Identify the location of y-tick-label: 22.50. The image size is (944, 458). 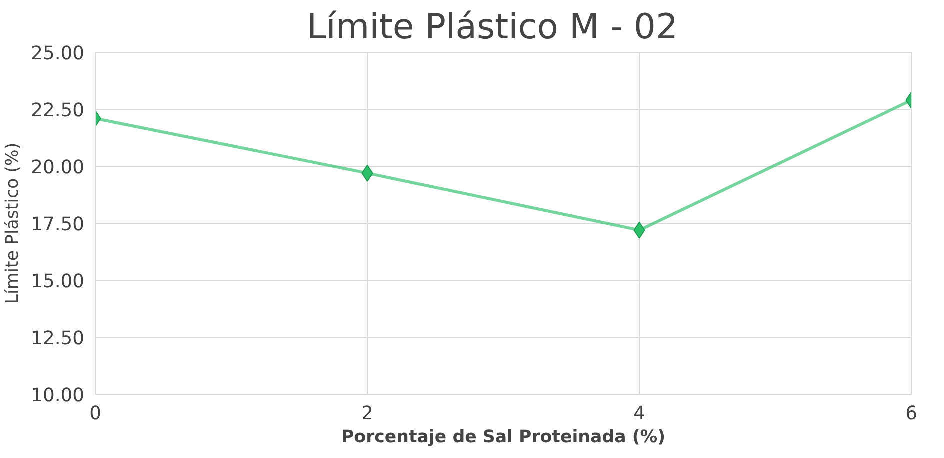
(58, 111).